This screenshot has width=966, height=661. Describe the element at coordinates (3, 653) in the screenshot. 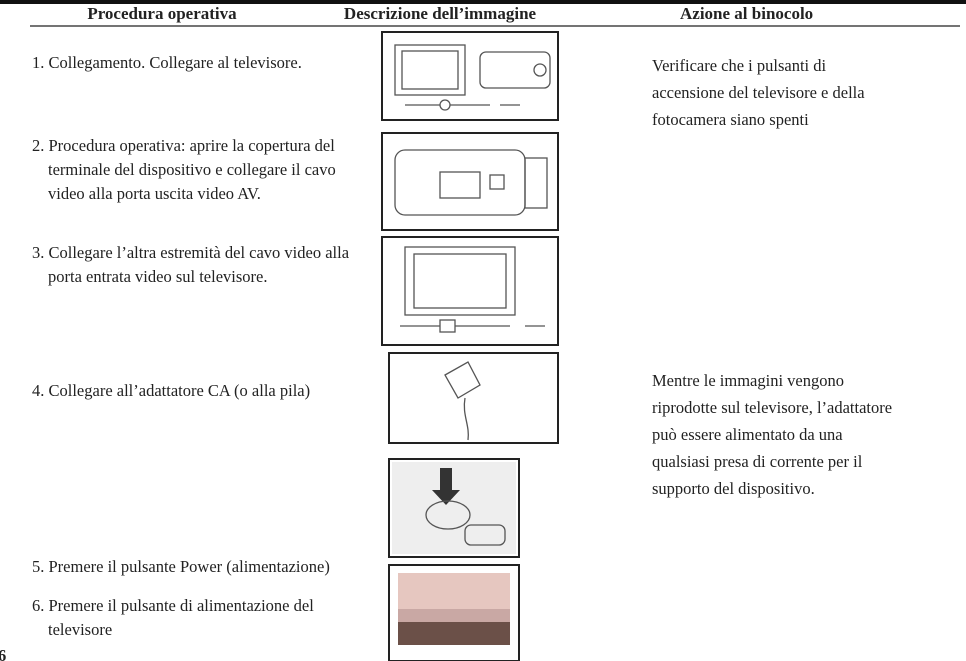

I see `page-number: 6` at that location.